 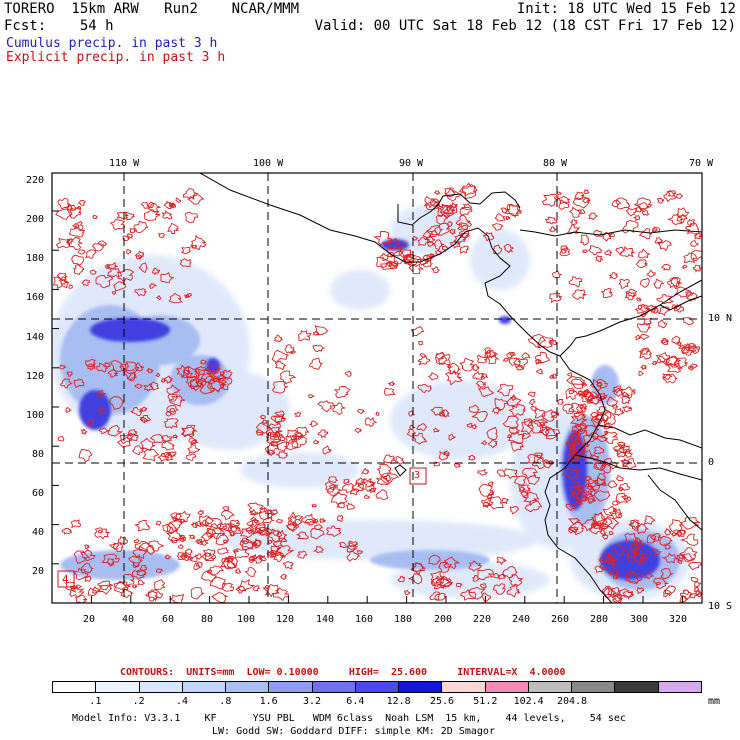 What do you see at coordinates (626, 9) in the screenshot?
I see `init-time: Init: 18 UTC Wed 15 Feb 12` at bounding box center [626, 9].